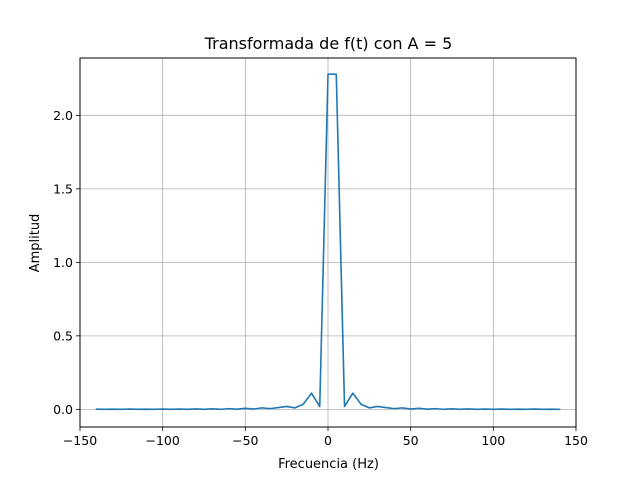 This screenshot has width=640, height=480. I want to click on y-tick-label: 0.5, so click(63, 335).